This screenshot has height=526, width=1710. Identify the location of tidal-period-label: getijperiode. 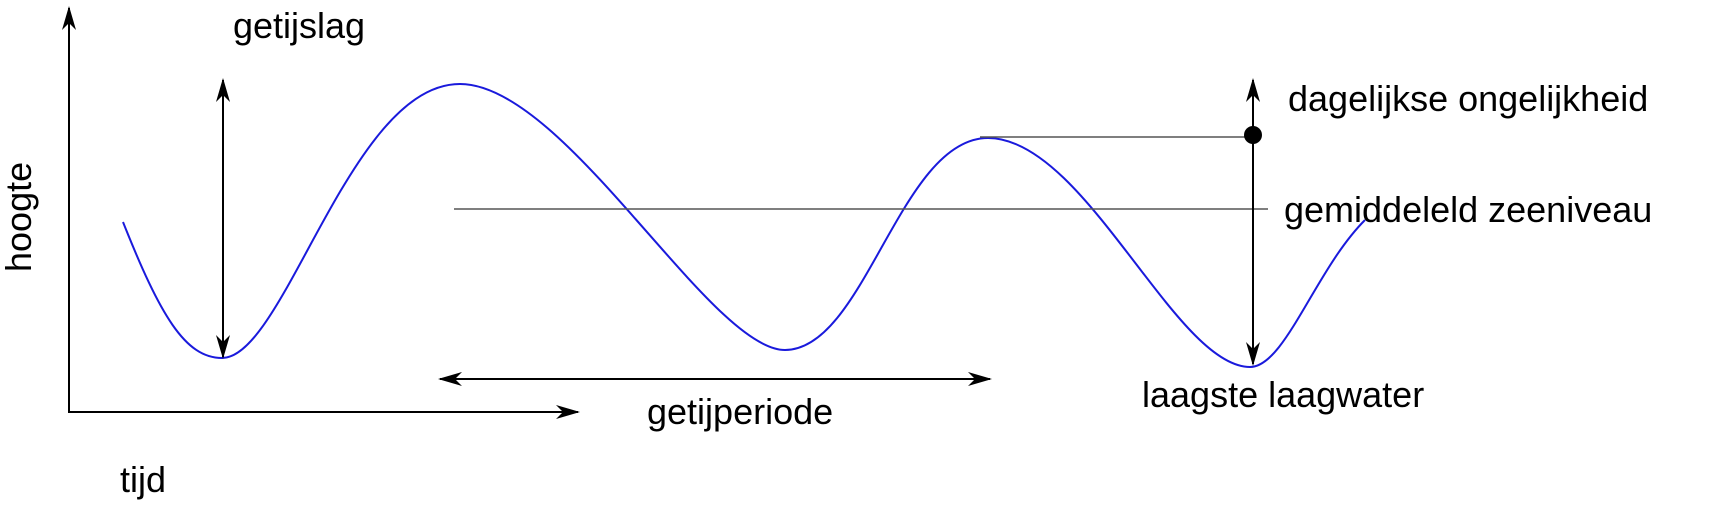
(740, 411).